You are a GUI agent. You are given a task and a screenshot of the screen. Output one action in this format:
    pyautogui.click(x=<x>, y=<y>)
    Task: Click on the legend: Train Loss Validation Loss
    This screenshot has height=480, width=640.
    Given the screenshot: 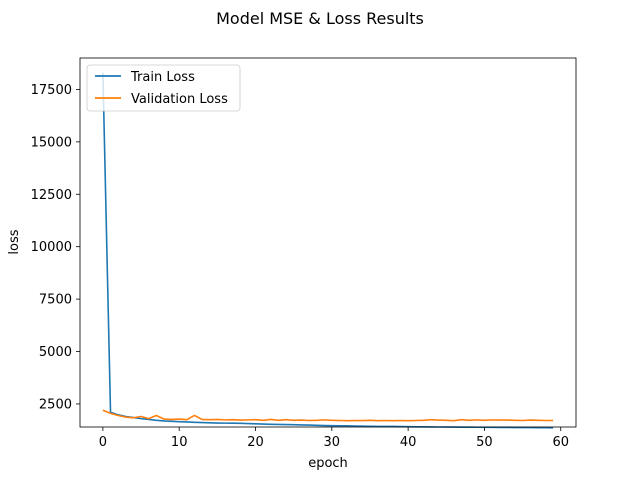 What is the action you would take?
    pyautogui.click(x=163, y=88)
    